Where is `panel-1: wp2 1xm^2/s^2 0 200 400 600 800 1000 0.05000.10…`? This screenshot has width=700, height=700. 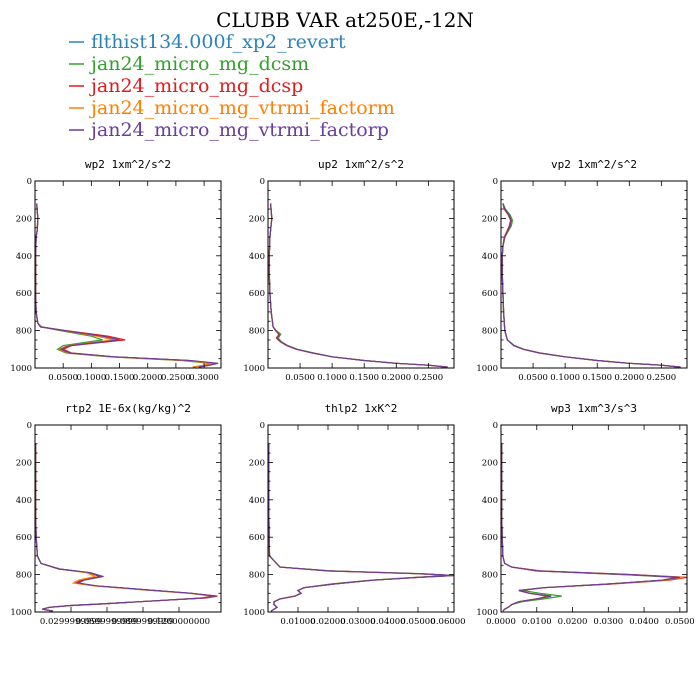
panel-1: wp2 1xm^2/s^2 0 200 400 600 800 1000 0.05000.10… is located at coordinates (116, 270).